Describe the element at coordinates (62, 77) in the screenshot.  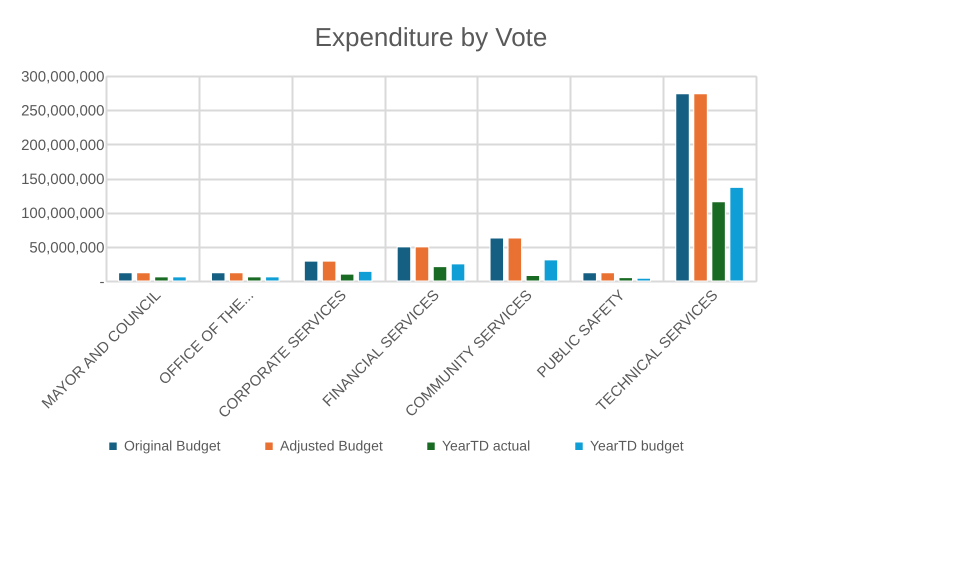
I see `y-tick-label: 300,000,000` at that location.